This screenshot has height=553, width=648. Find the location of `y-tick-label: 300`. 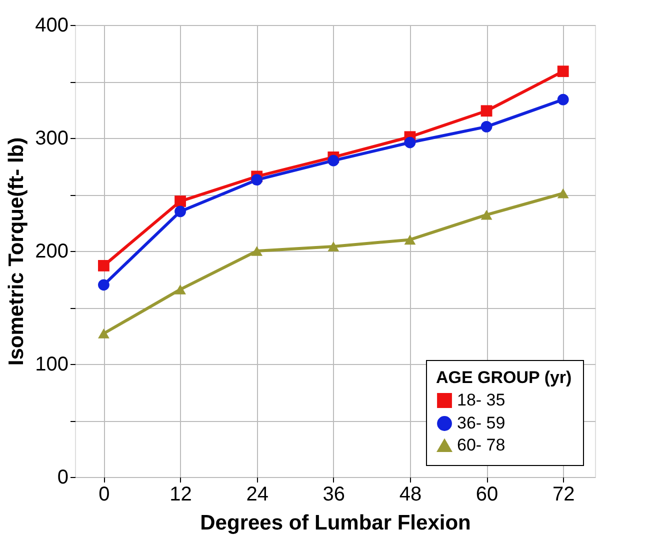

y-tick-label: 300 is located at coordinates (51, 139).